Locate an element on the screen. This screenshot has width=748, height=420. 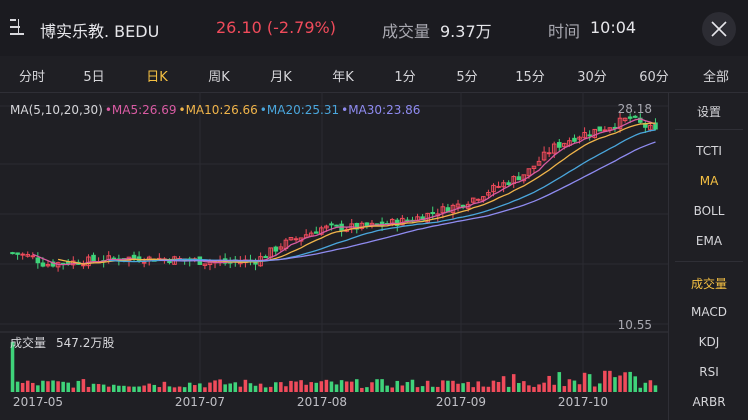
ma30-value: •MA30:23.86 is located at coordinates (381, 110).